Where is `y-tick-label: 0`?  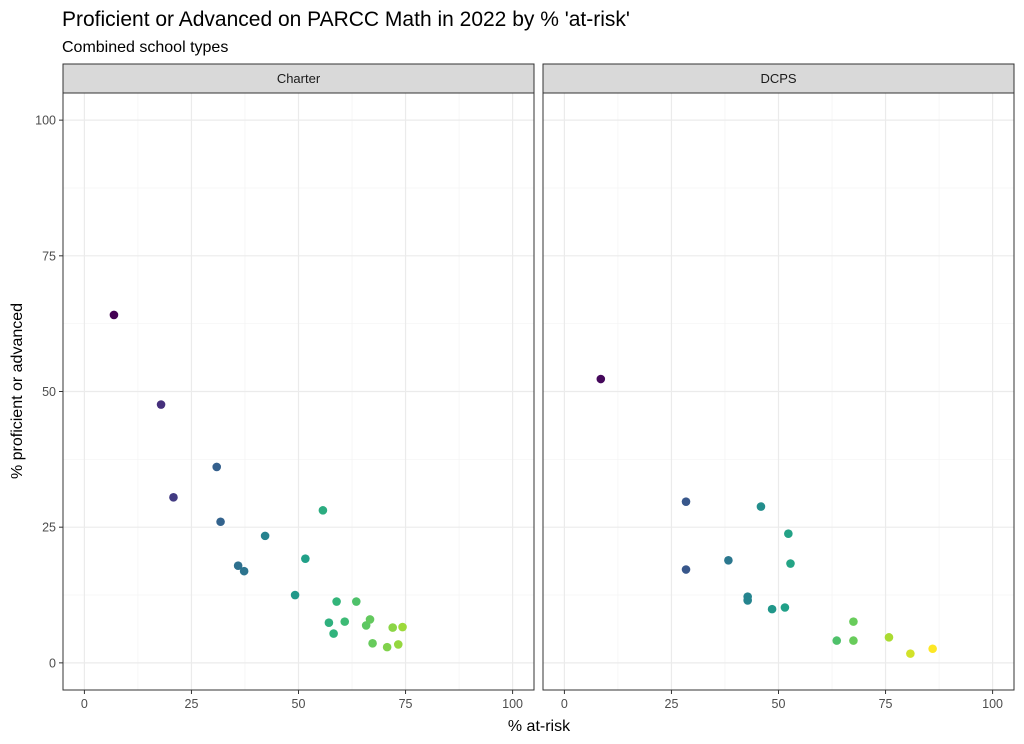 y-tick-label: 0 is located at coordinates (52, 663).